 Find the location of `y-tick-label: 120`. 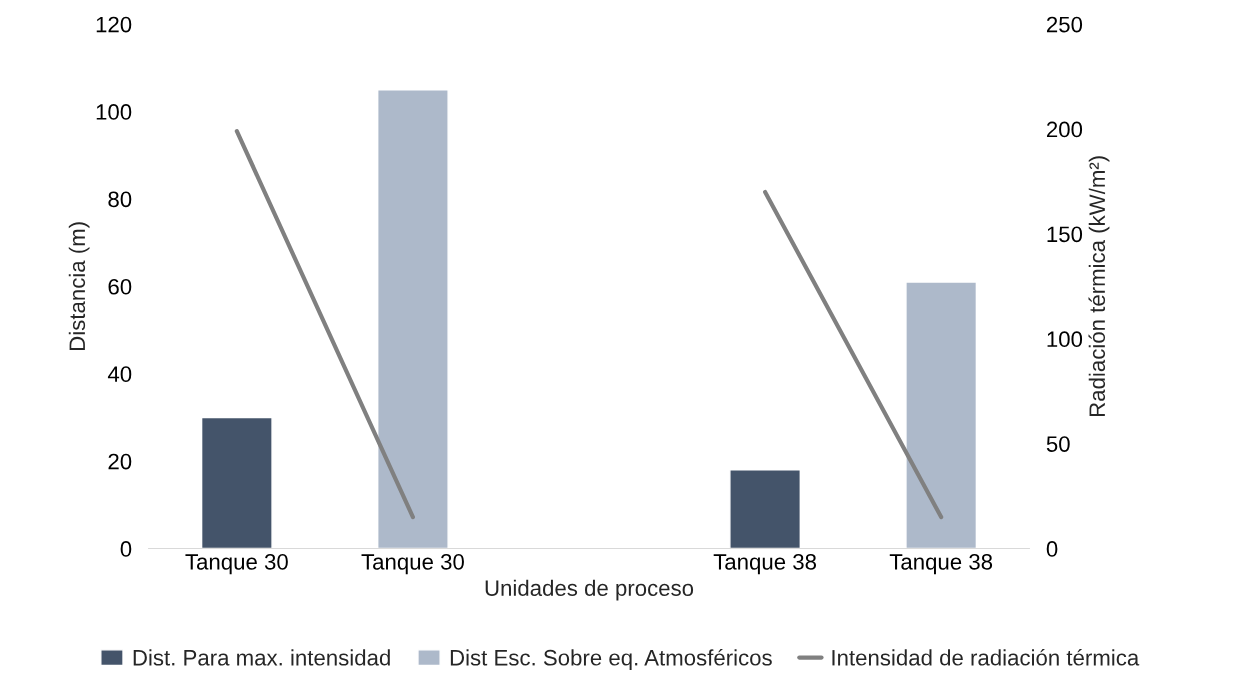

y-tick-label: 120 is located at coordinates (114, 24).